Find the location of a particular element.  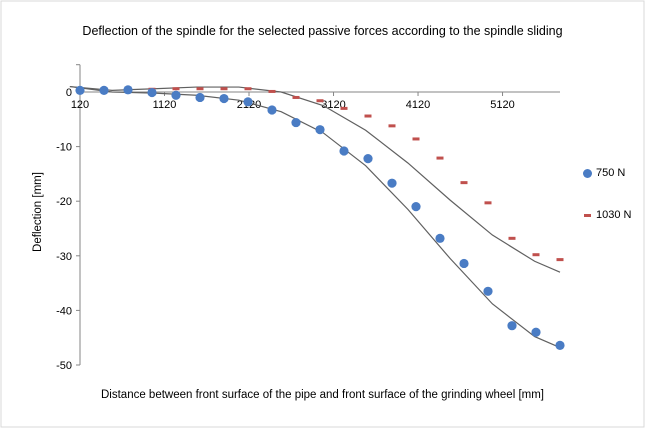

y-axis-label: Deflection [mm] is located at coordinates (38, 212).